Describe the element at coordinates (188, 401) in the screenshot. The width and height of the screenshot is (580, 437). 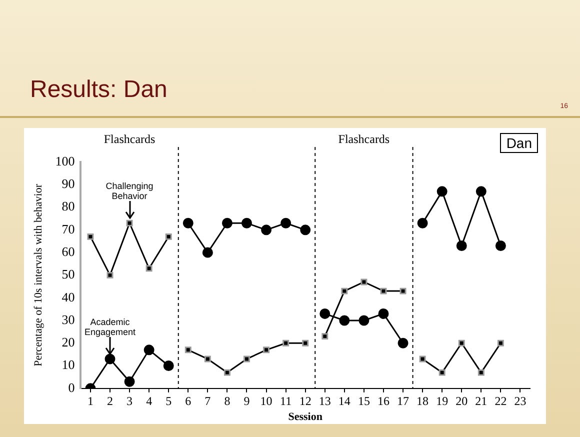
I see `x-tick-label: 6` at that location.